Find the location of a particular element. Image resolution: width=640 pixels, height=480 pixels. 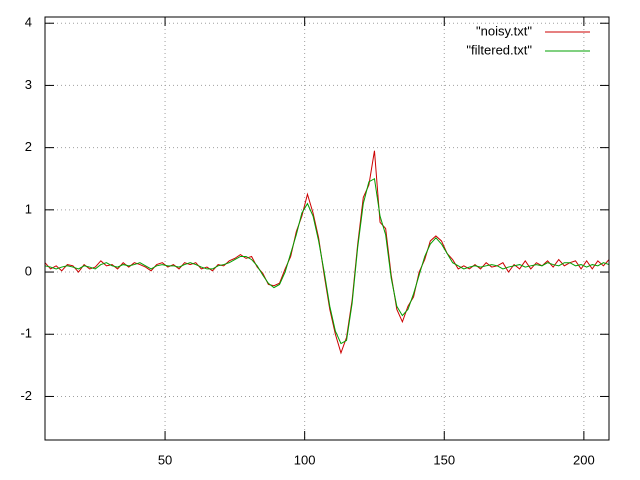

y-tick-label: 1 is located at coordinates (28, 208).